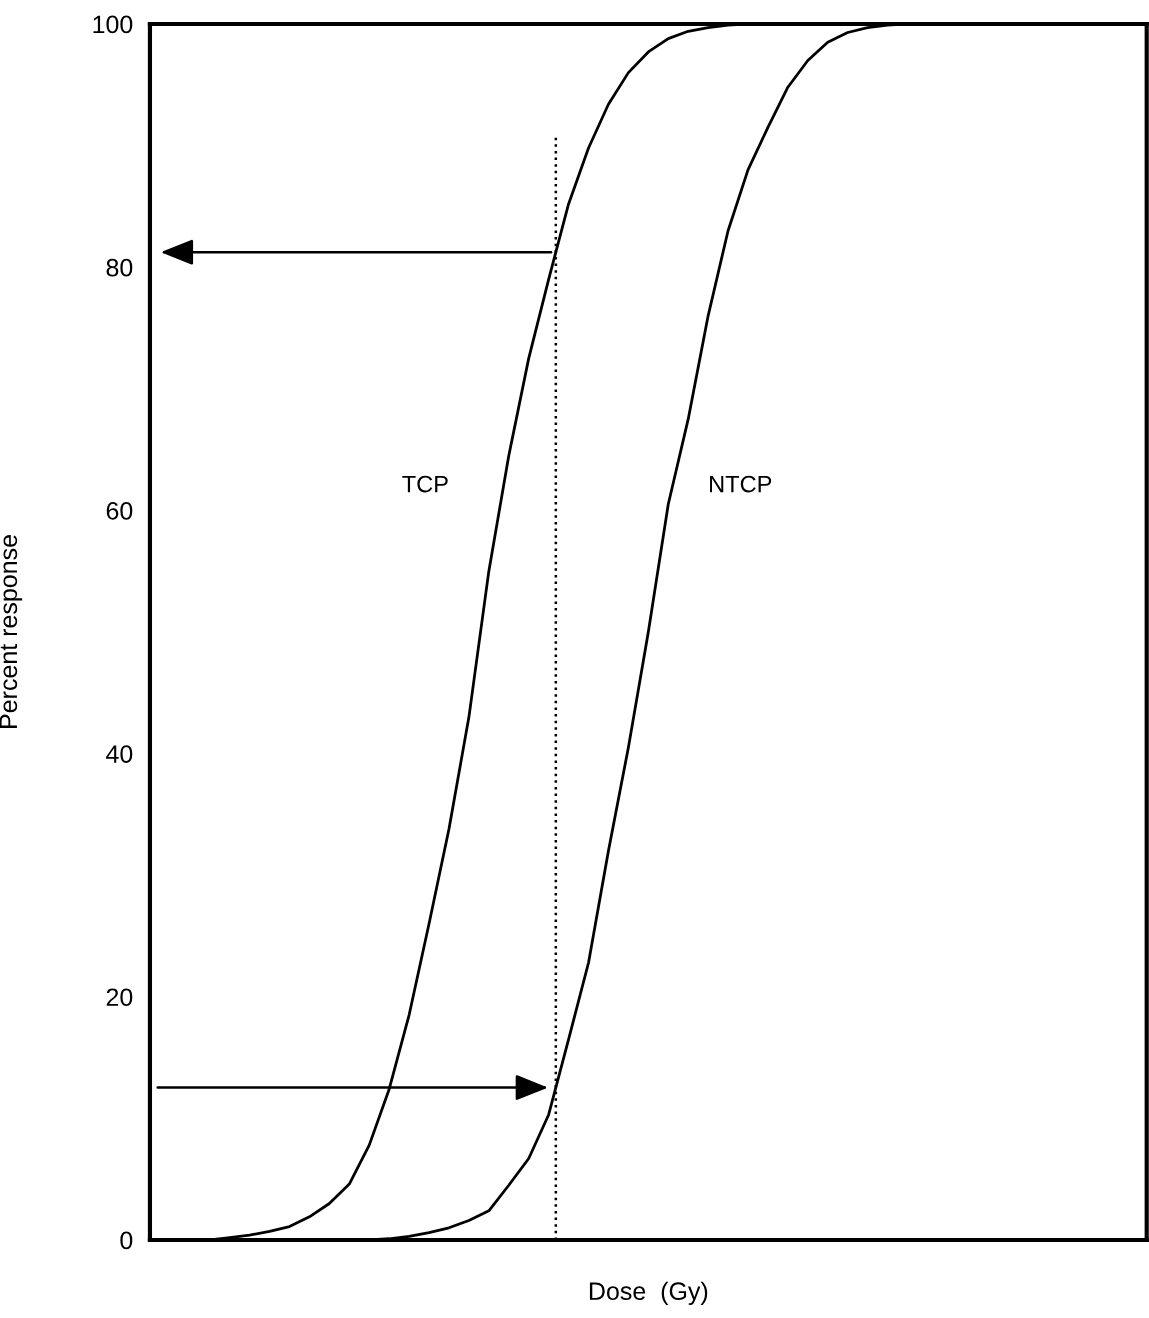 This screenshot has height=1318, width=1149. I want to click on y-tick-label: 80, so click(119, 267).